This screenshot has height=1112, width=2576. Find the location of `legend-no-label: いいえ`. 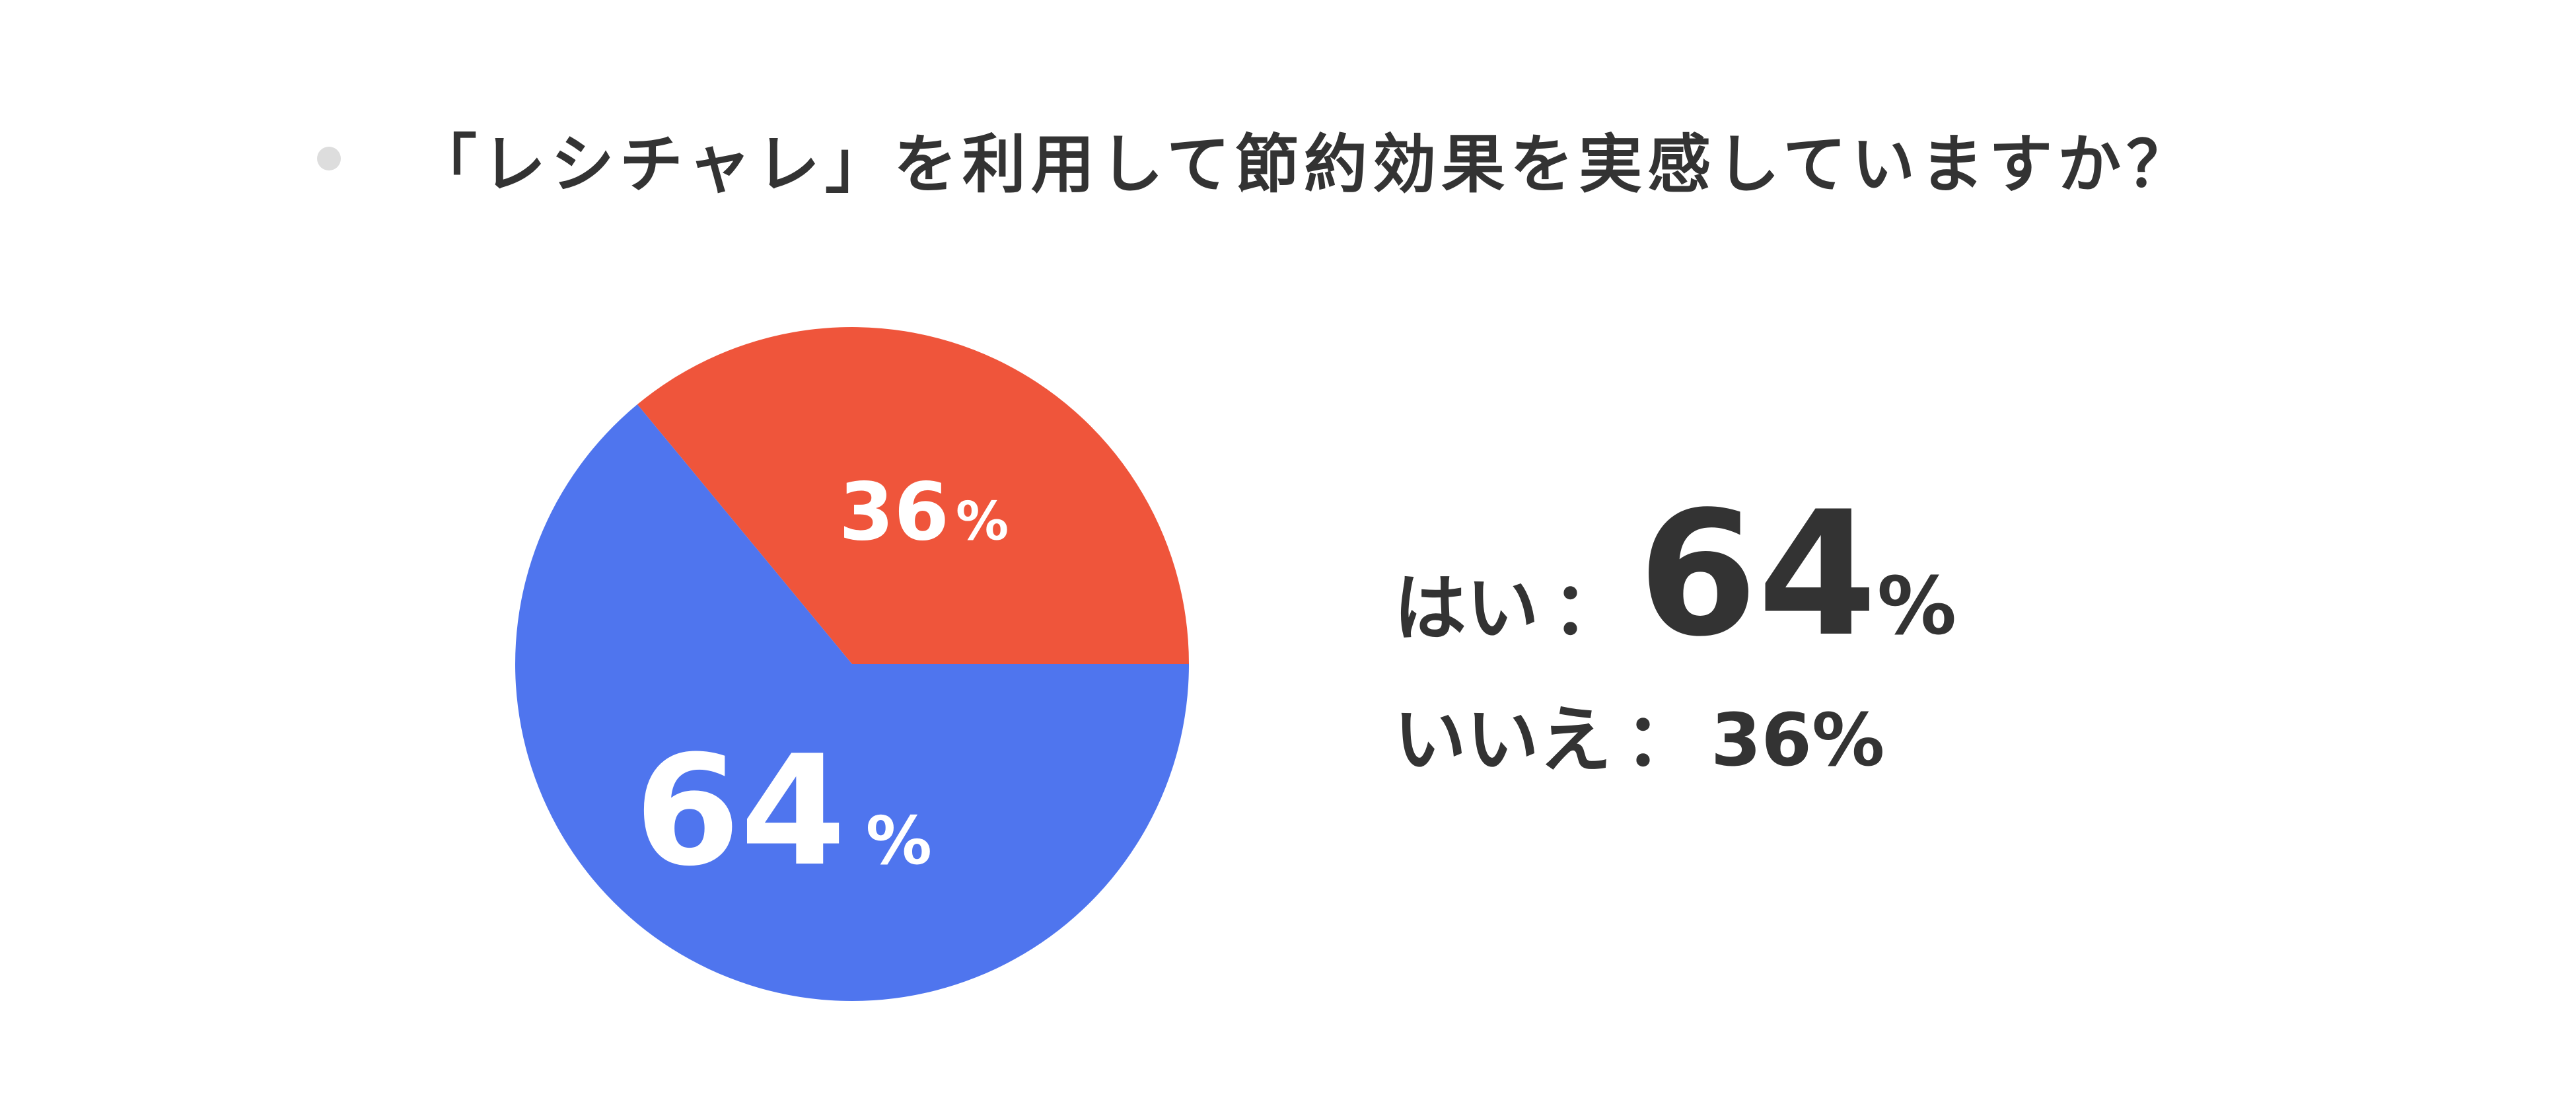

legend-no-label: いいえ is located at coordinates (1503, 740).